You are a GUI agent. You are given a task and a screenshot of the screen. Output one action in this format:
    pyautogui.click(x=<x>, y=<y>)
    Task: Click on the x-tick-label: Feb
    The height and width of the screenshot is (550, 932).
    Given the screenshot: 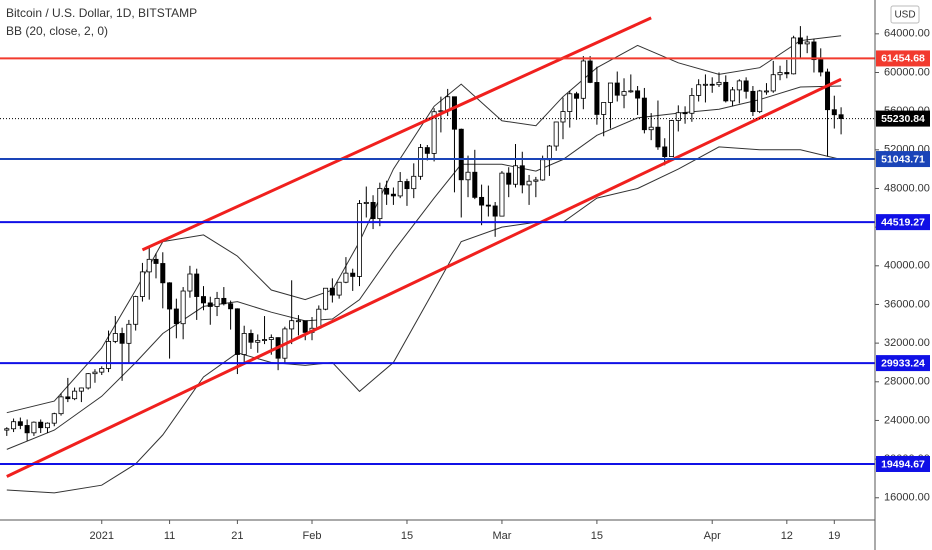 What is the action you would take?
    pyautogui.click(x=312, y=536)
    